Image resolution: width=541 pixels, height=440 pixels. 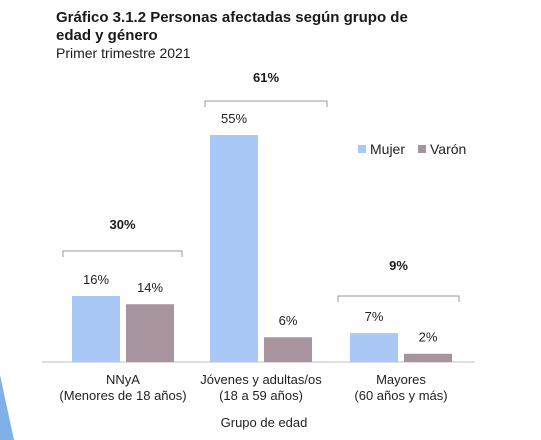 What do you see at coordinates (234, 118) in the screenshot?
I see `data-label-mujer-1: 55%` at bounding box center [234, 118].